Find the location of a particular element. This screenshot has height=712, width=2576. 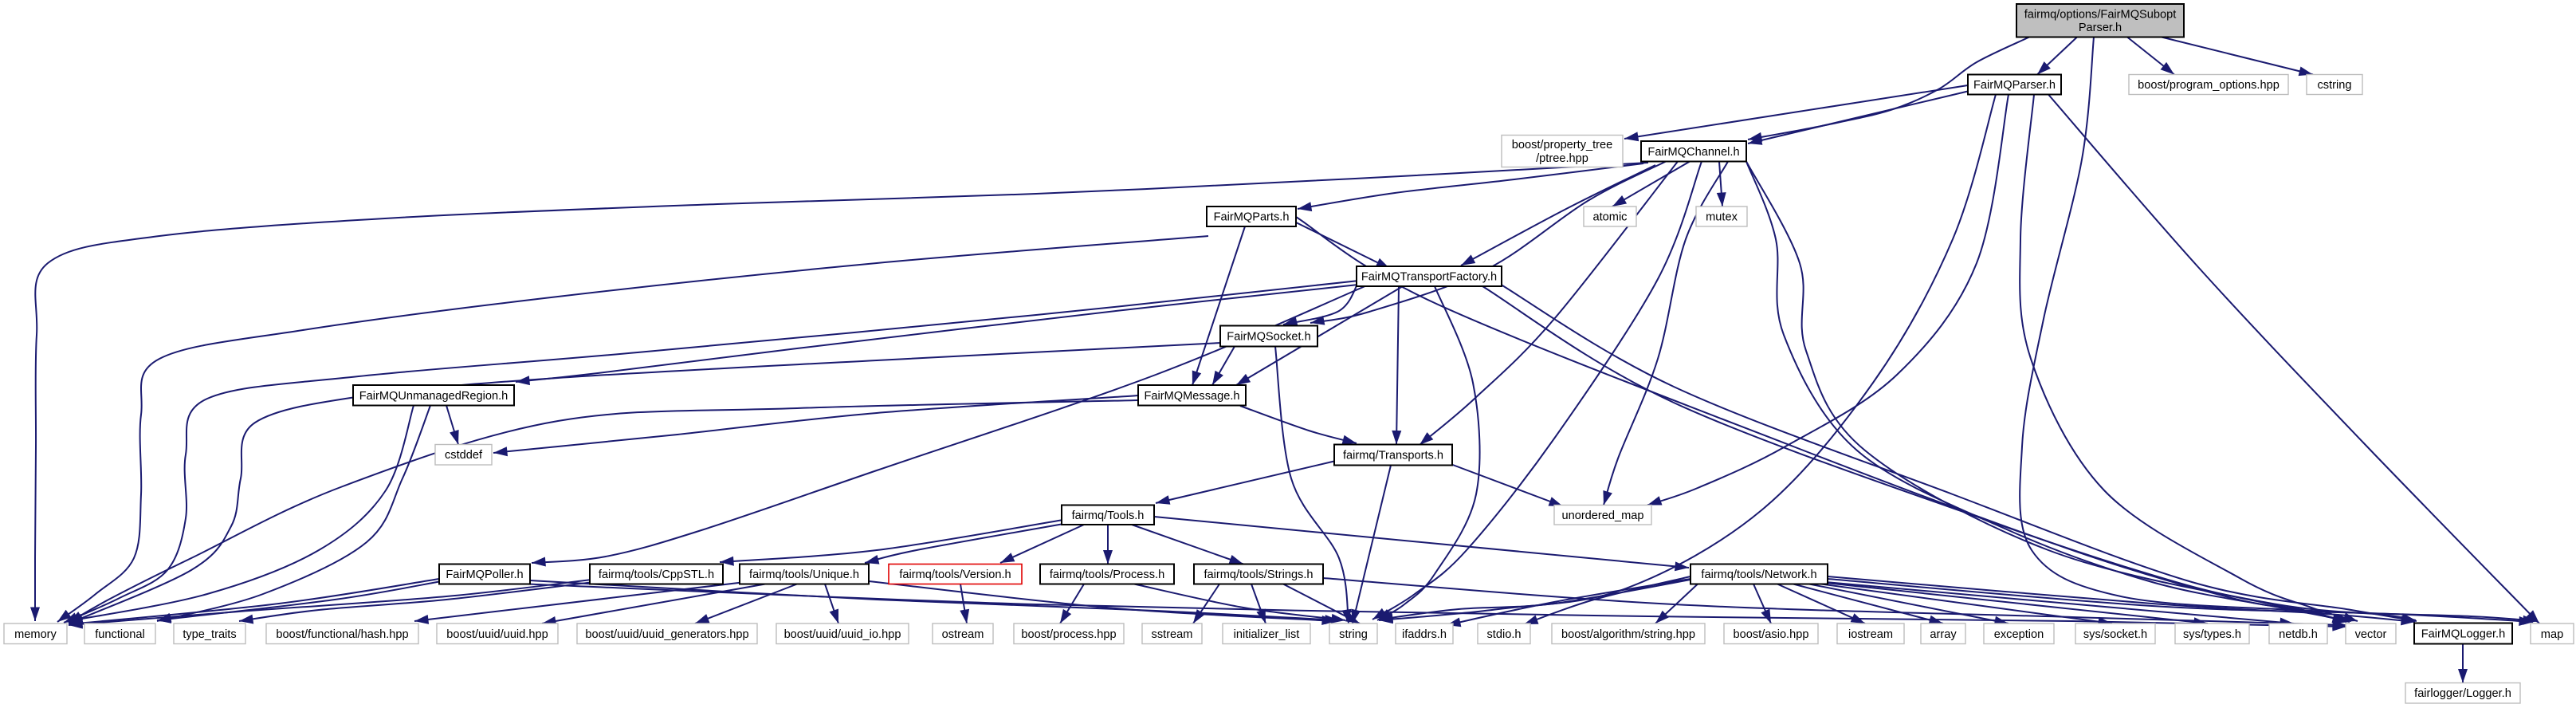

svg-text: fairmq/tools/Version.h is located at coordinates (955, 574).